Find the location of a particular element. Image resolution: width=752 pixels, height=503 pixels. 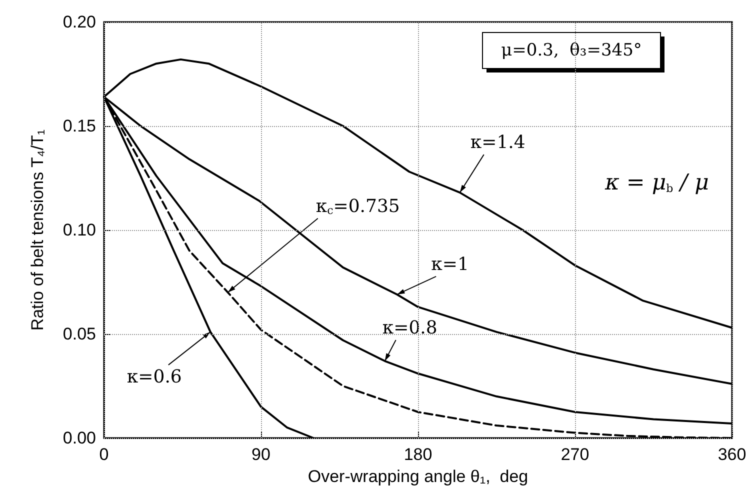

y-tick-label: 0.20 is located at coordinates (79, 22).